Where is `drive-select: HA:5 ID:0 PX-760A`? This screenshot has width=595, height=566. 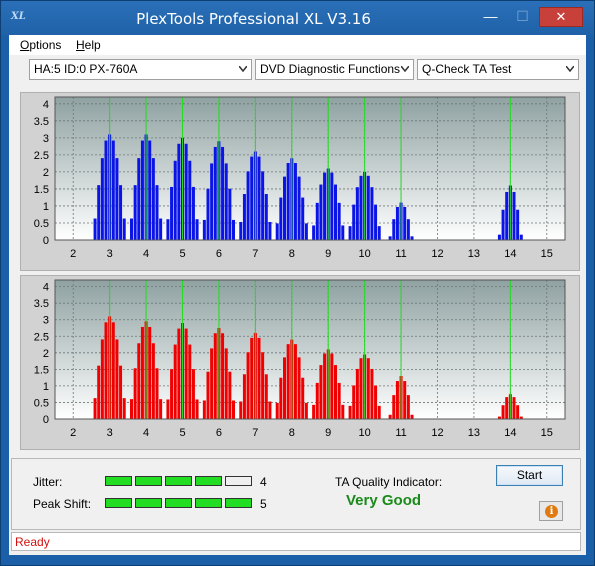
drive-select: HA:5 ID:0 PX-760A is located at coordinates (140, 69).